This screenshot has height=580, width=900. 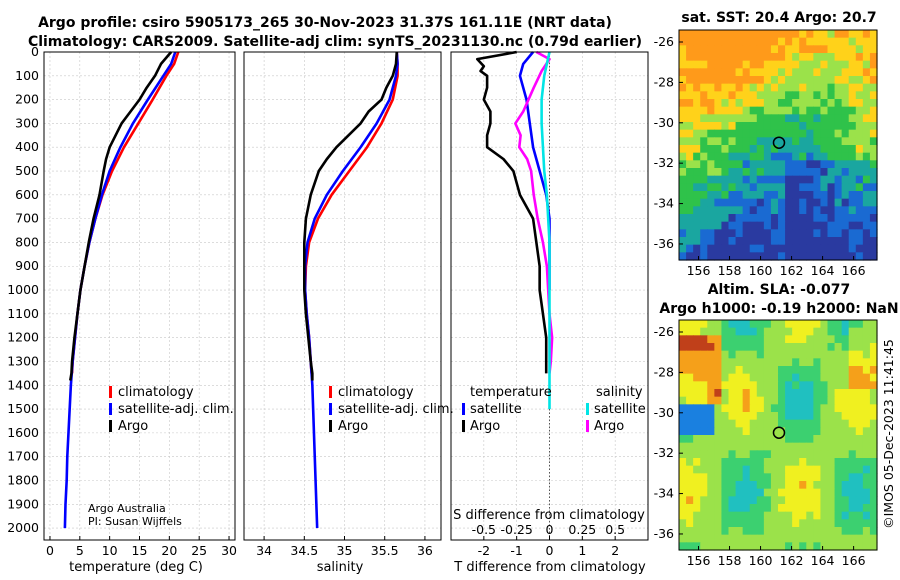 What do you see at coordinates (779, 290) in the screenshot?
I see `sla-map-title-line1: Altim. SLA: -0.077` at bounding box center [779, 290].